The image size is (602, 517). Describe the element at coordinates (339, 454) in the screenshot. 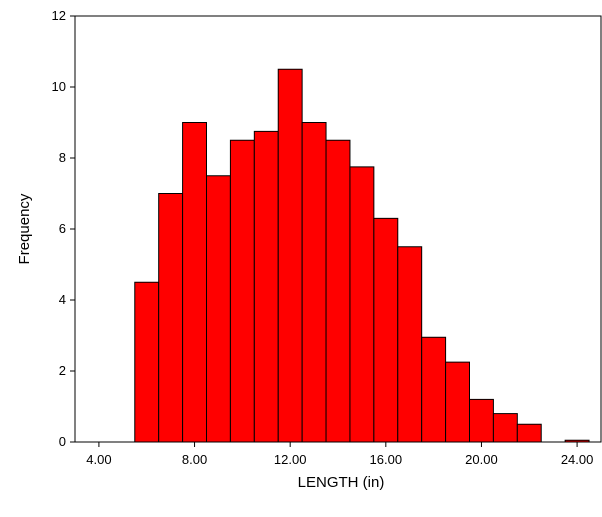

I see `x-axis-ticks: 4.00 8.00 12.00 16.00 20.00 24.00` at that location.